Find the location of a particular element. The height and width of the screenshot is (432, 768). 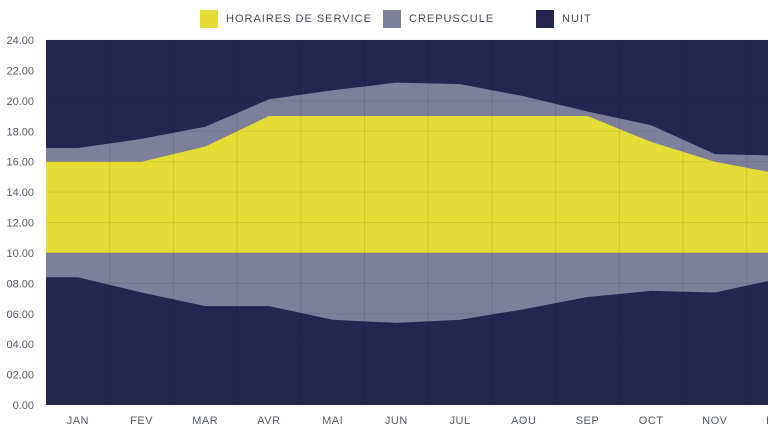

legend-swatch-service is located at coordinates (209, 19).